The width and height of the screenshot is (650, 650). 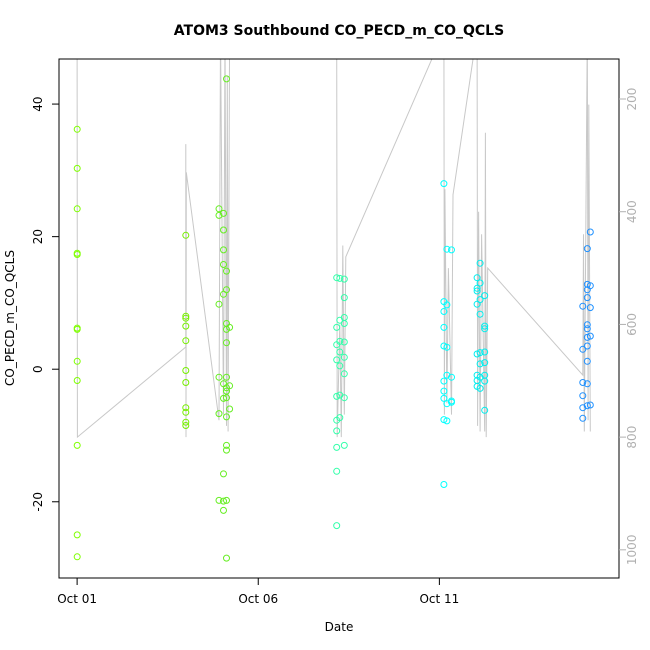 I want to click on right-y-tick-label: 400, so click(x=632, y=211).